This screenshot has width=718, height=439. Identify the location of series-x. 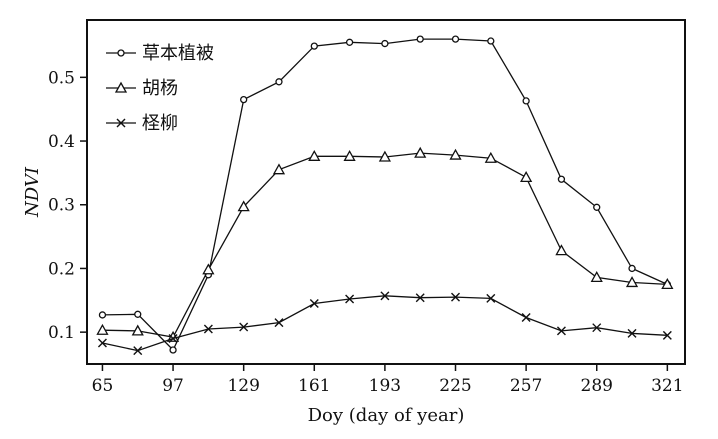
(384, 323).